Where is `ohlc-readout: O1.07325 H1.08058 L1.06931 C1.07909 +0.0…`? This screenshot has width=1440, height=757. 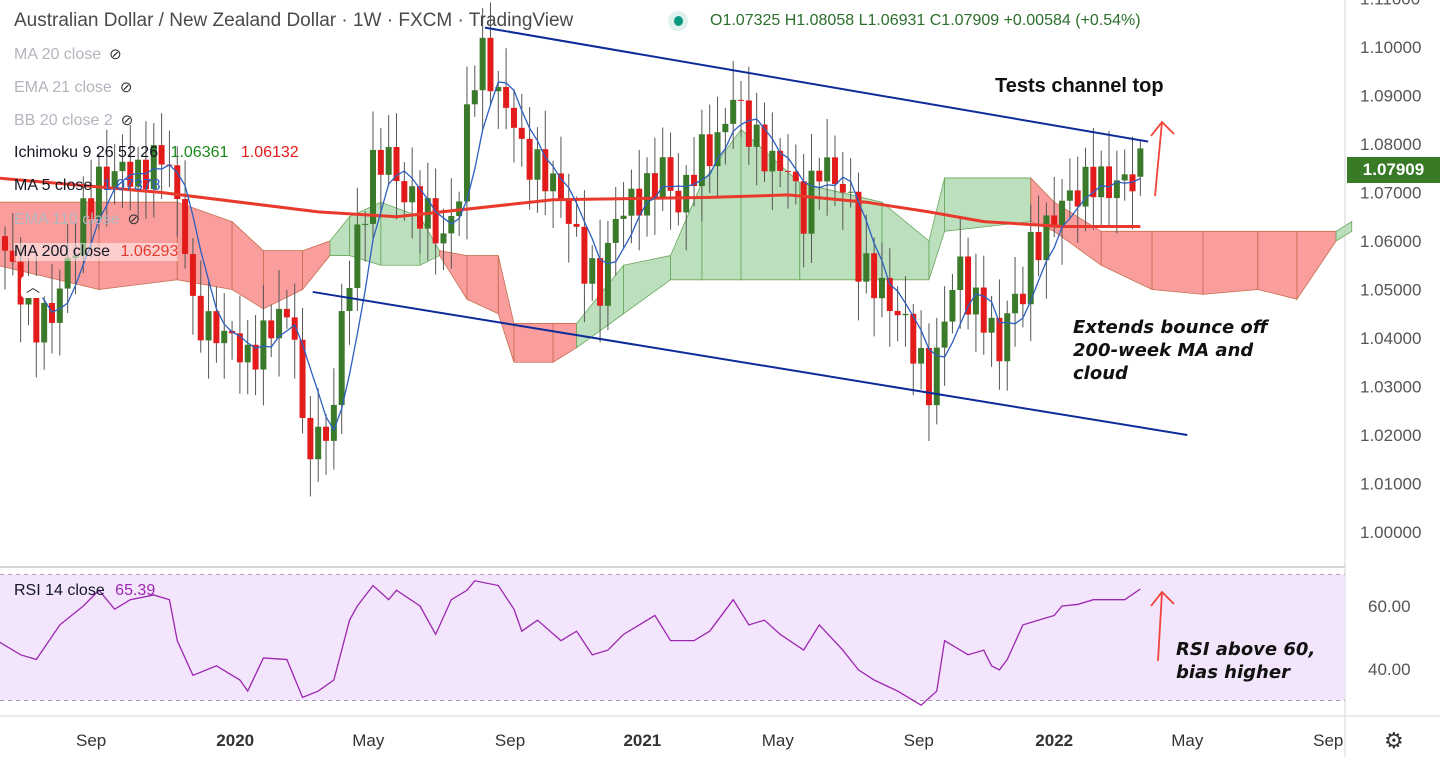
ohlc-readout: O1.07325 H1.08058 L1.06931 C1.07909 +0.0… is located at coordinates (925, 20).